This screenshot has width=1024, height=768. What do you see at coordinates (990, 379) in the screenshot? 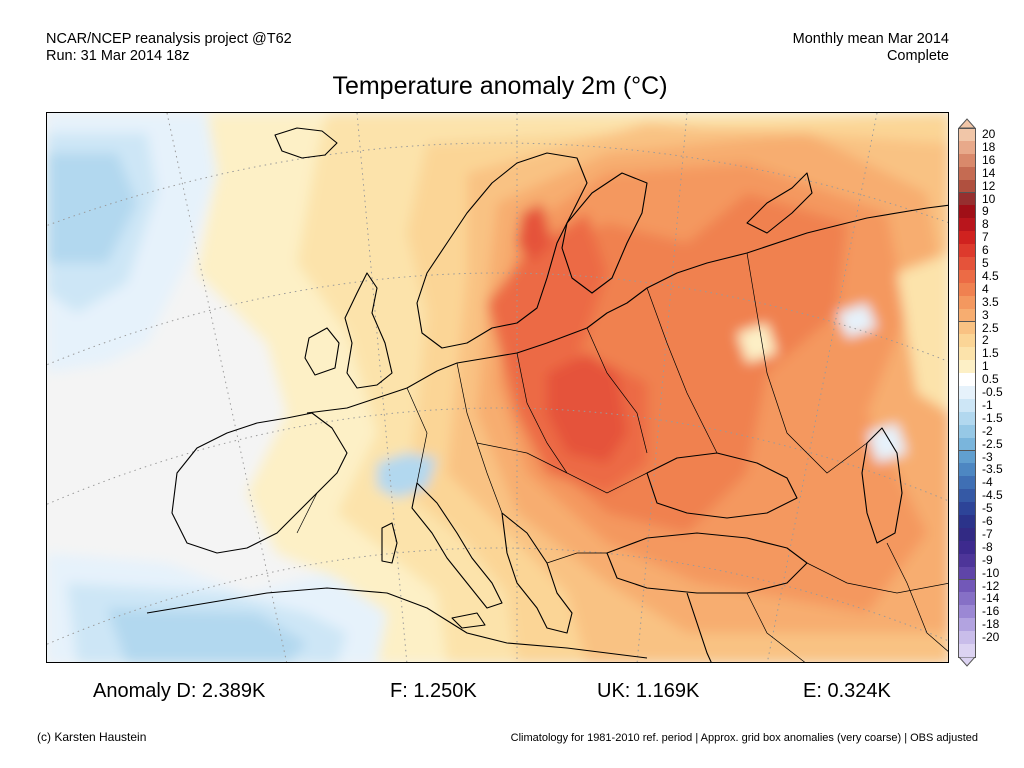
I see `colorbar-label: 0.5` at bounding box center [990, 379].